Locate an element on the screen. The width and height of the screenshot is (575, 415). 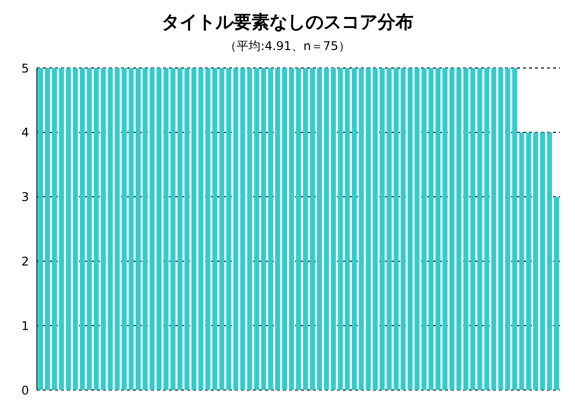
y-tick-label: 5 is located at coordinates (25, 68).